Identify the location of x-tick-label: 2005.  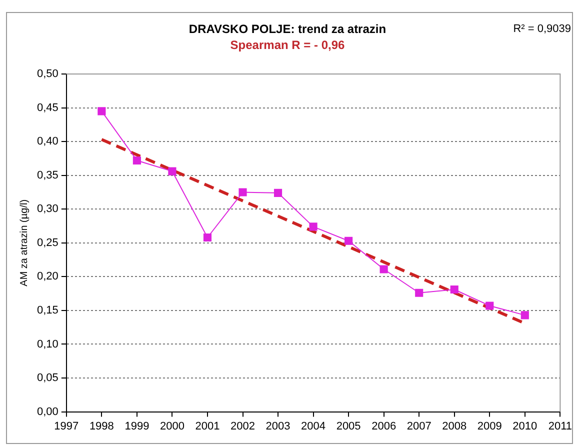
(348, 426).